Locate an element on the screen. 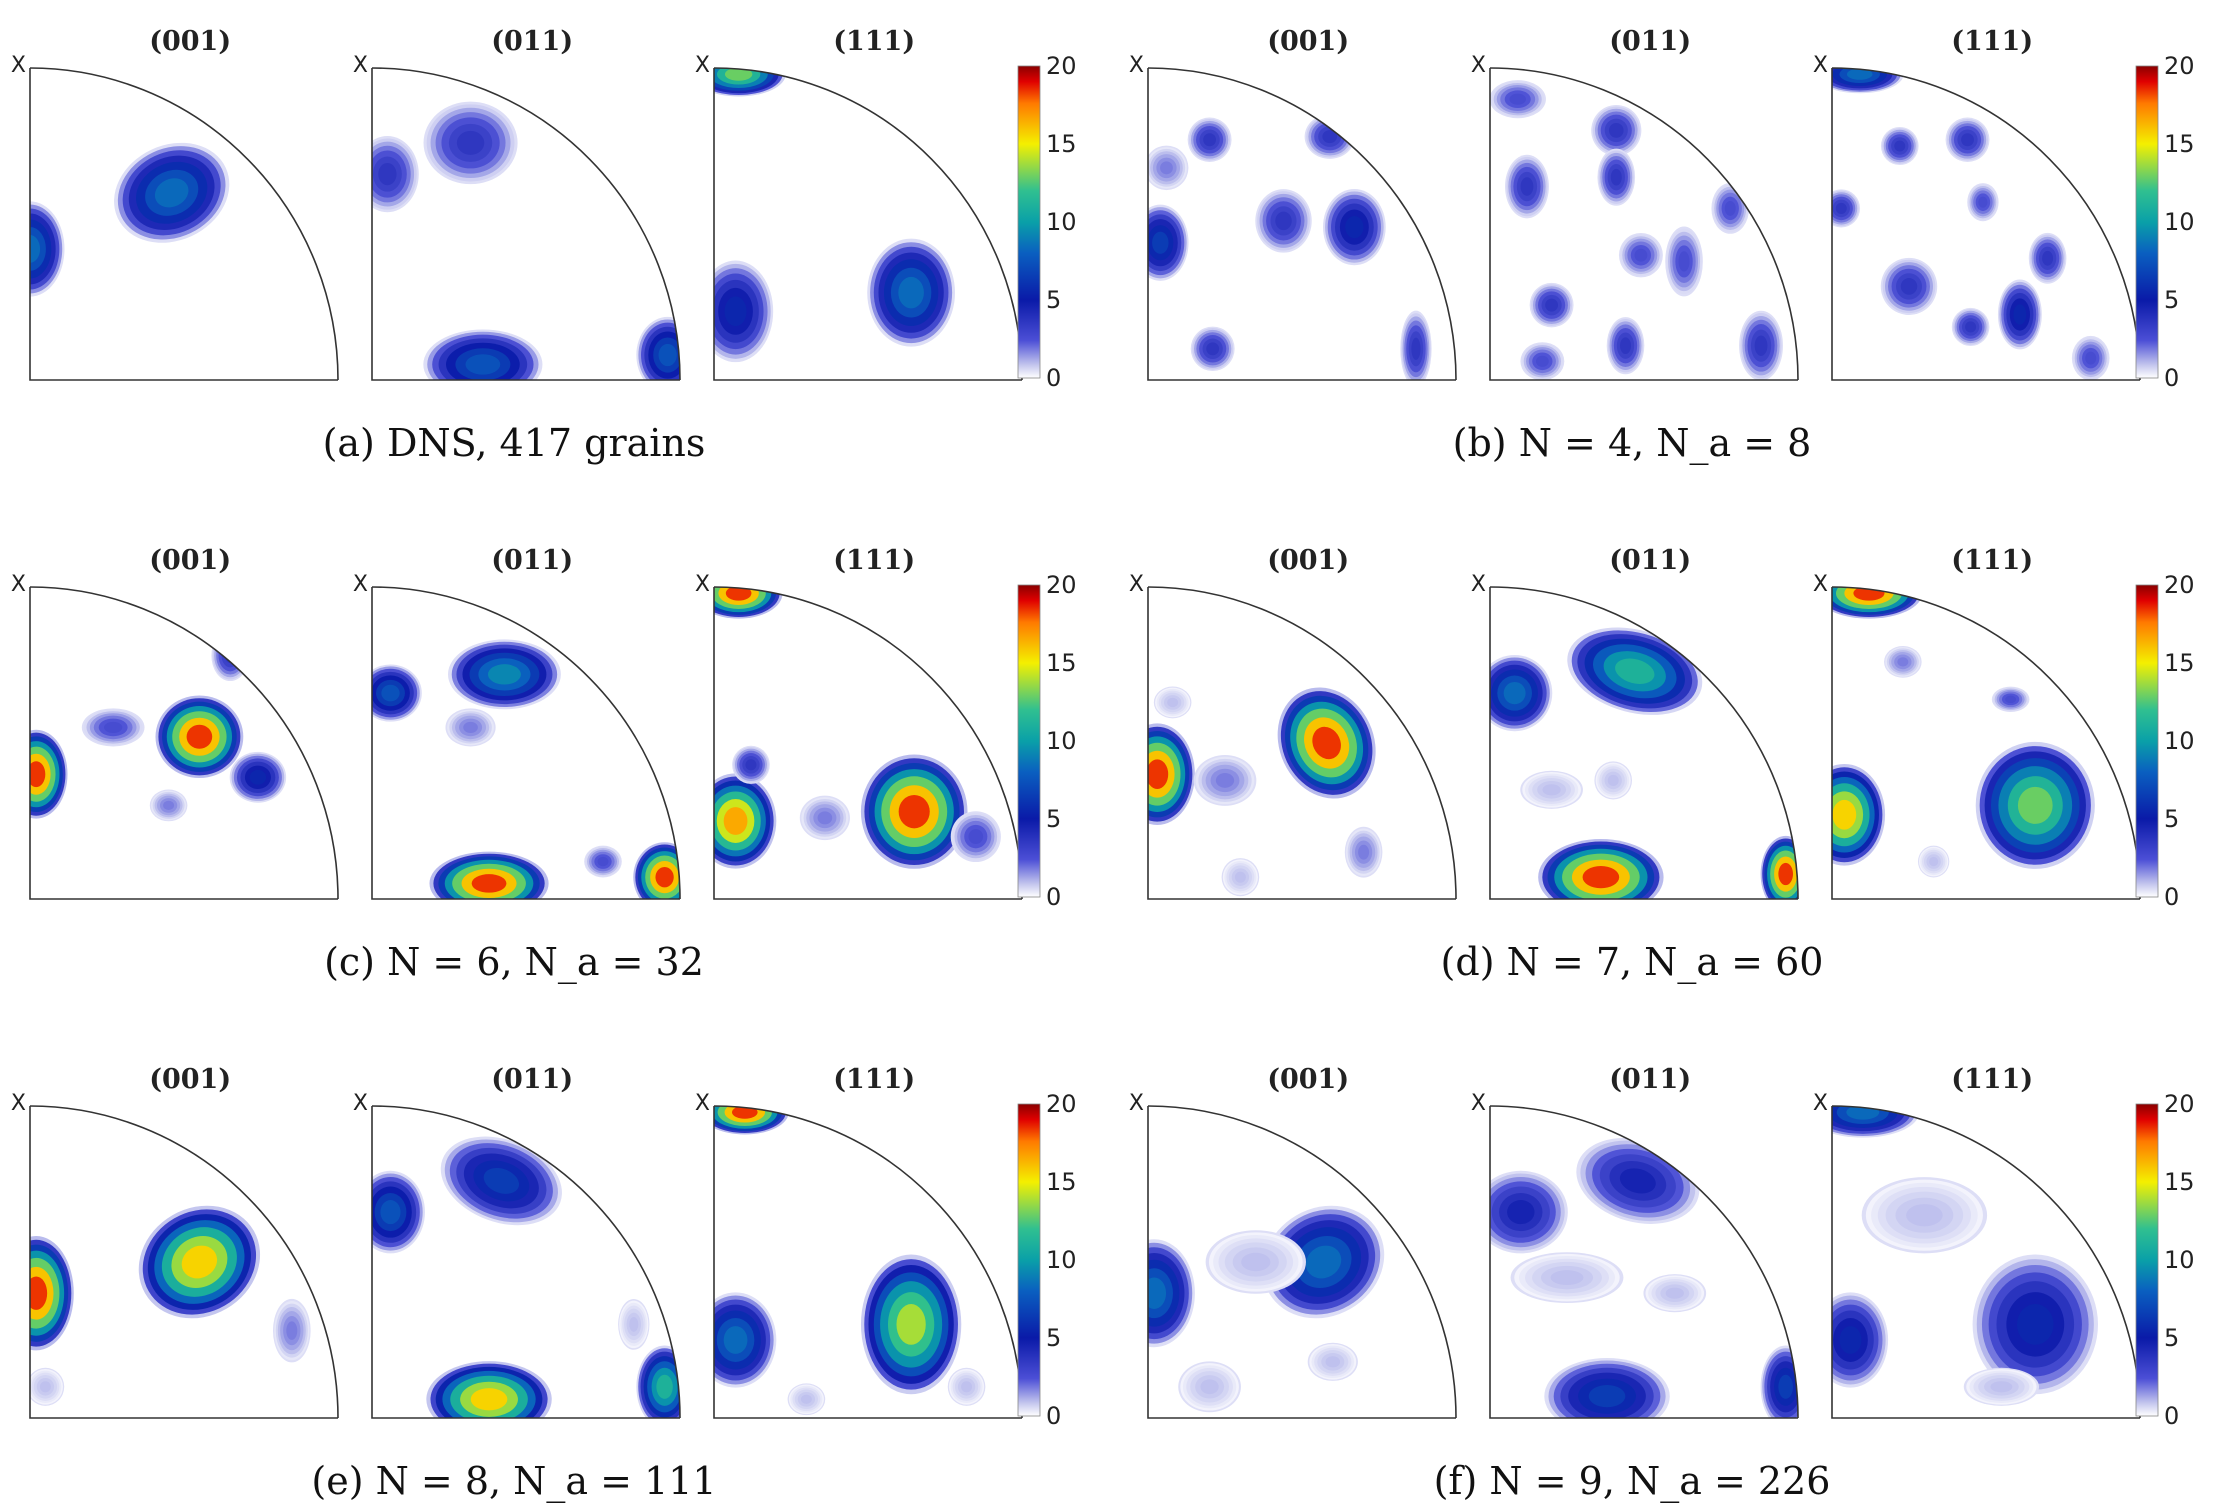  pole-figure-title: (011) is located at coordinates (532, 41).